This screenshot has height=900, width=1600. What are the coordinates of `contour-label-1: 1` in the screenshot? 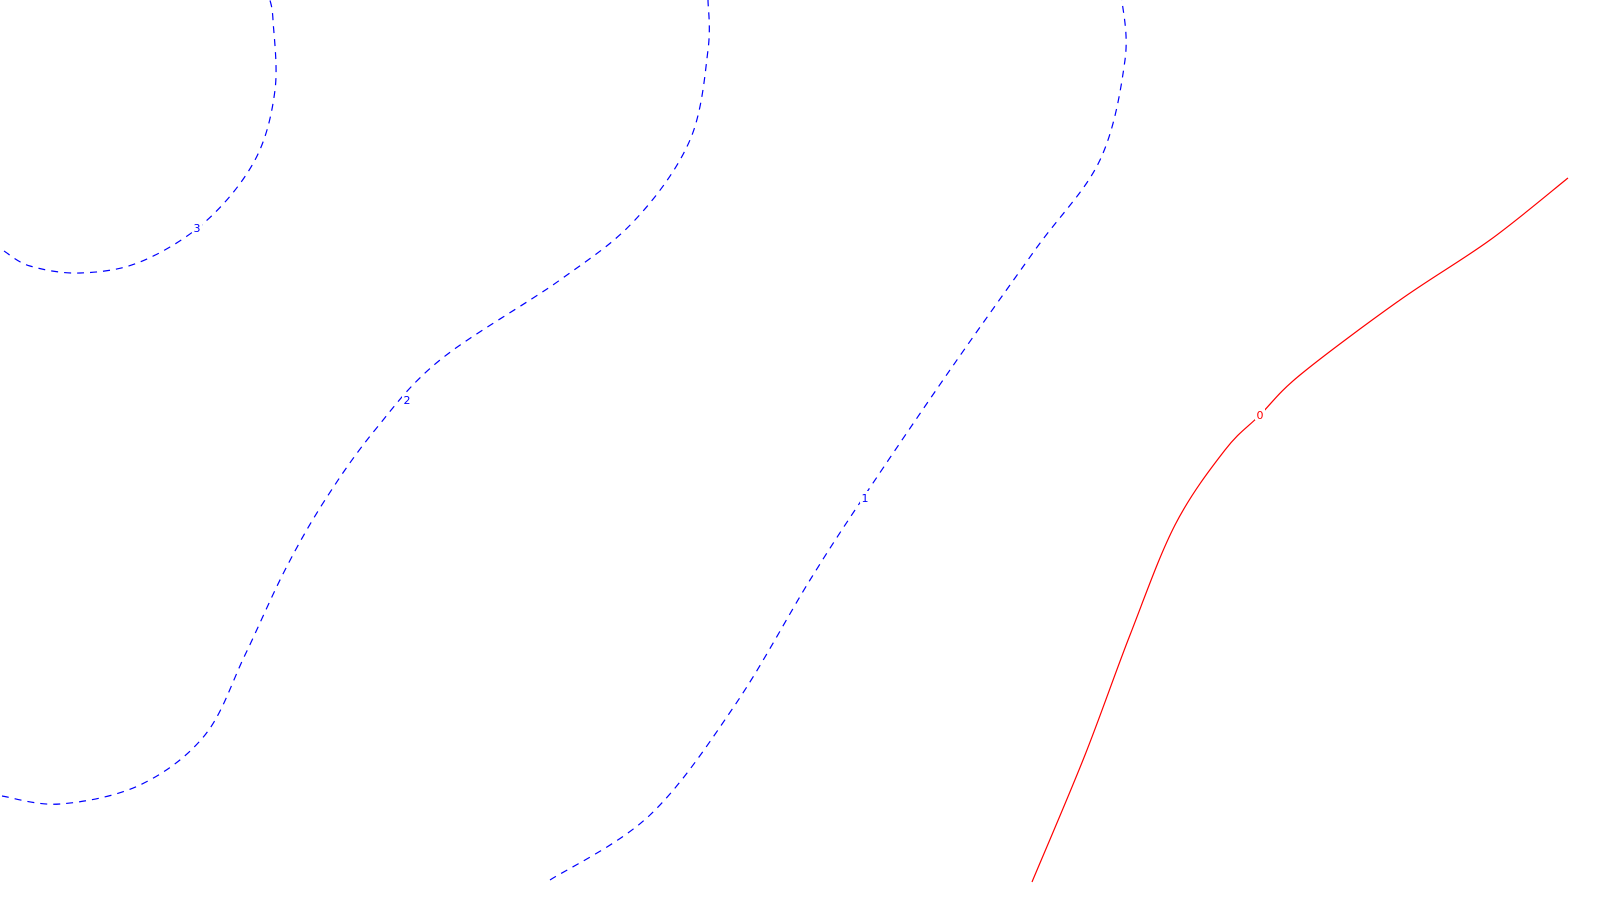 It's located at (865, 498).